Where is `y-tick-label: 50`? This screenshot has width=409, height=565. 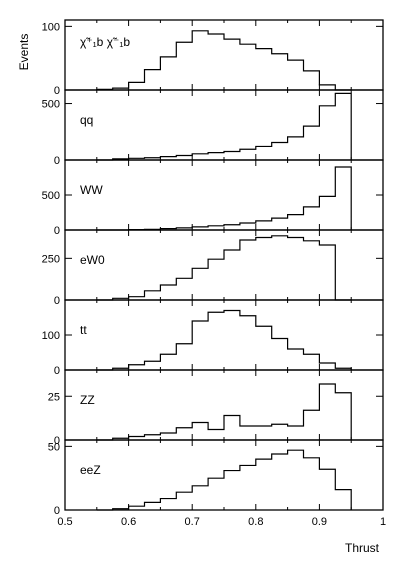 y-tick-label: 50 is located at coordinates (54, 447).